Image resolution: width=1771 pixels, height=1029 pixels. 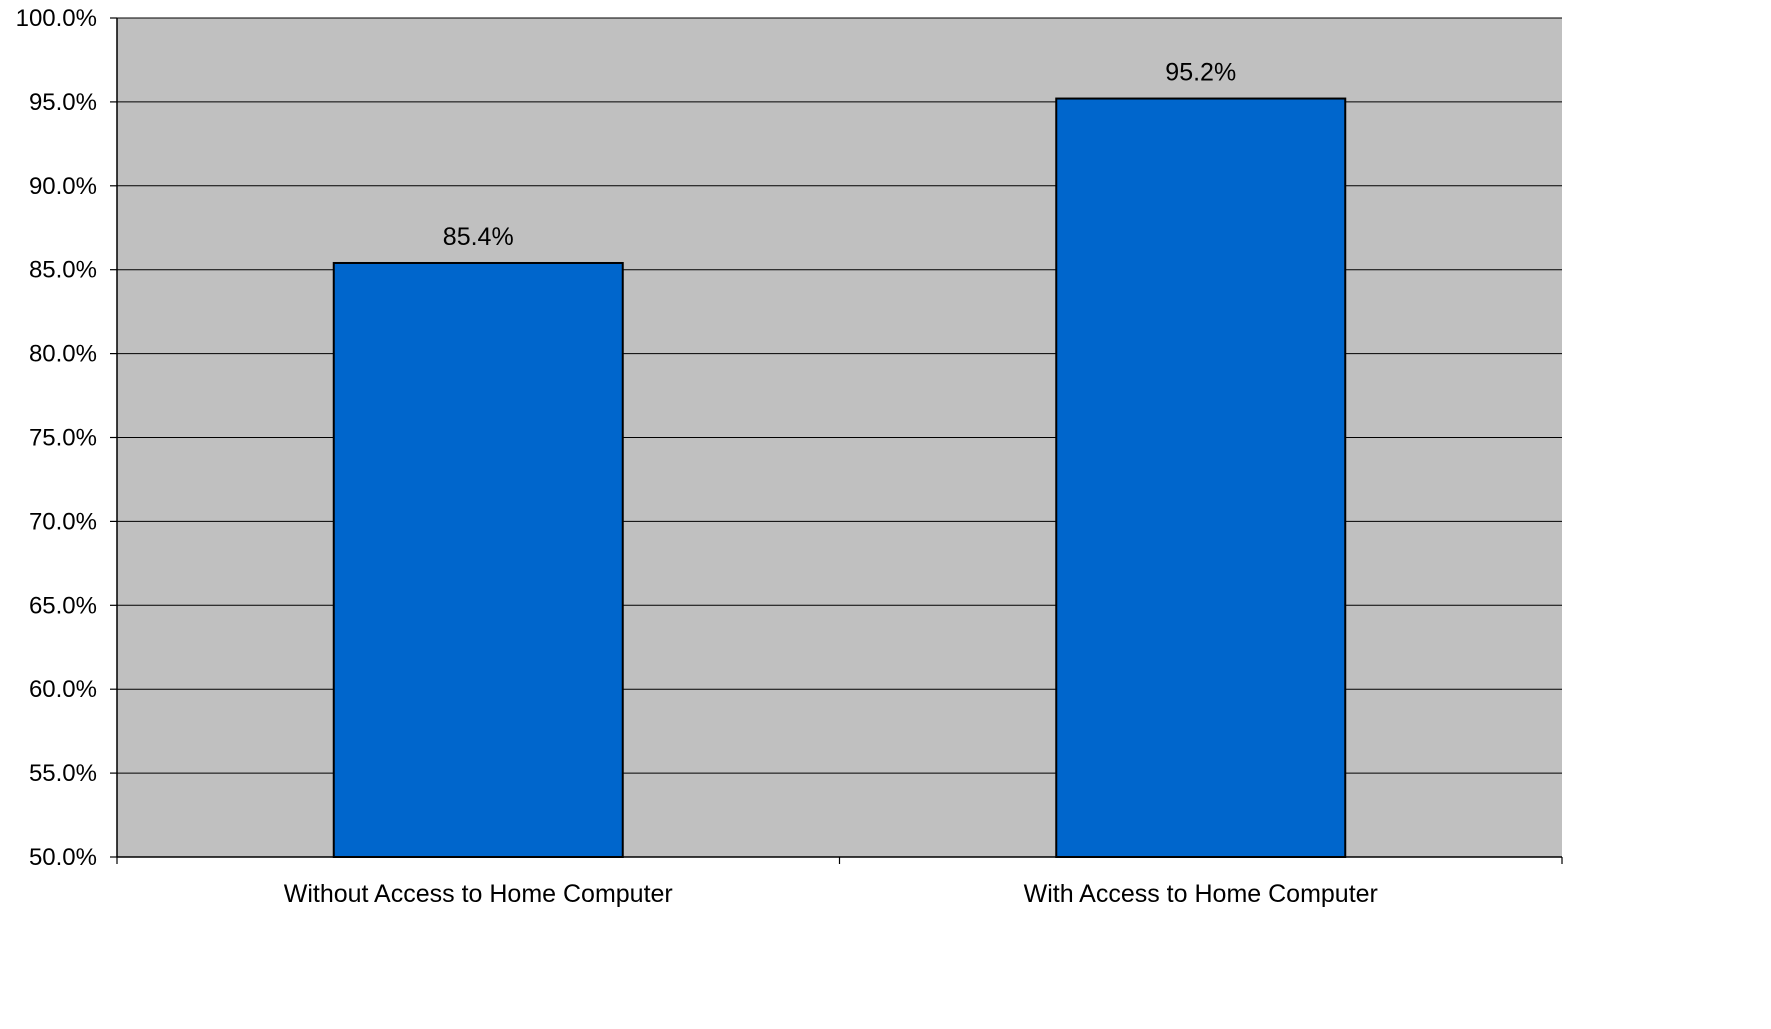 What do you see at coordinates (63, 689) in the screenshot?
I see `y-tick-label: 60.0%` at bounding box center [63, 689].